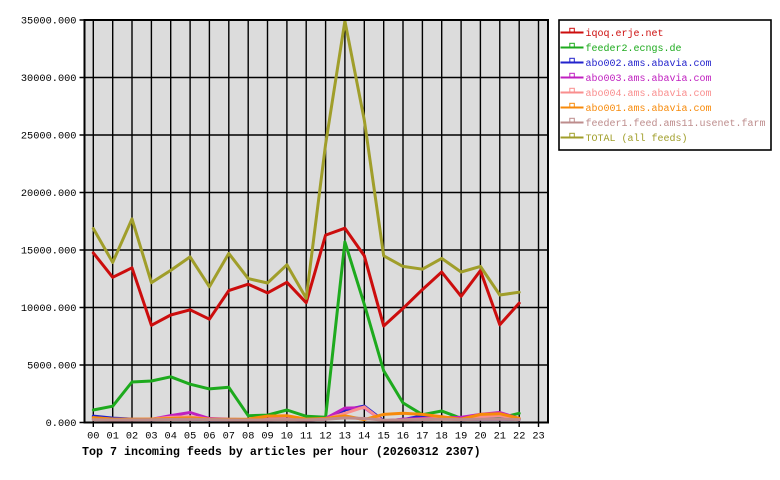 This screenshot has height=480, width=780. What do you see at coordinates (480, 437) in the screenshot?
I see `svg-text: 20` at bounding box center [480, 437].